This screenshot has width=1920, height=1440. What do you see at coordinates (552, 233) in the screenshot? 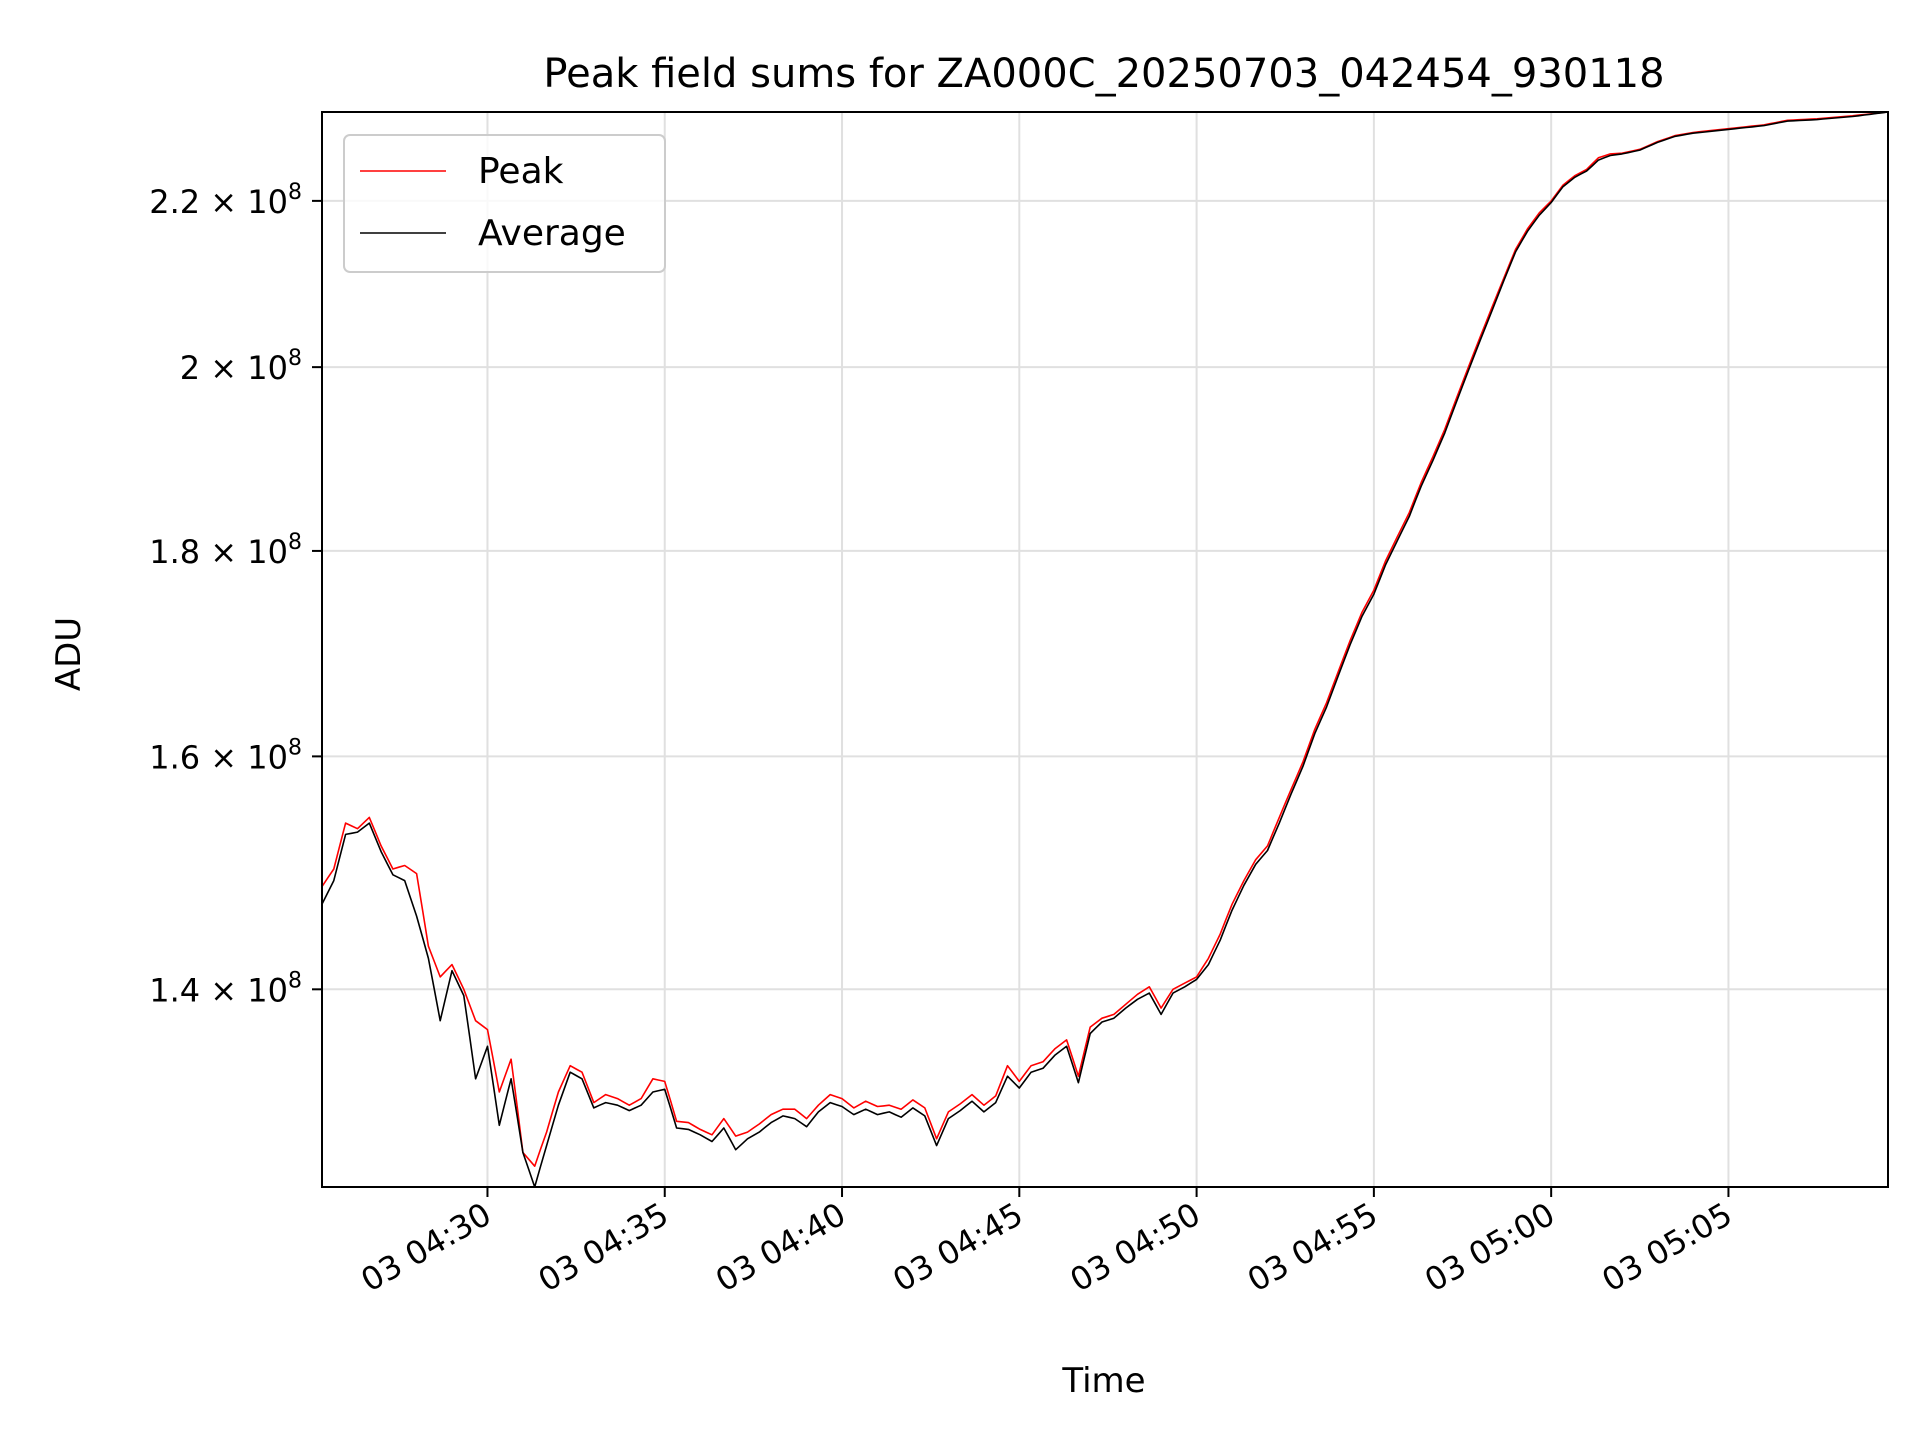
I see `legend-label-average: Average` at bounding box center [552, 233].